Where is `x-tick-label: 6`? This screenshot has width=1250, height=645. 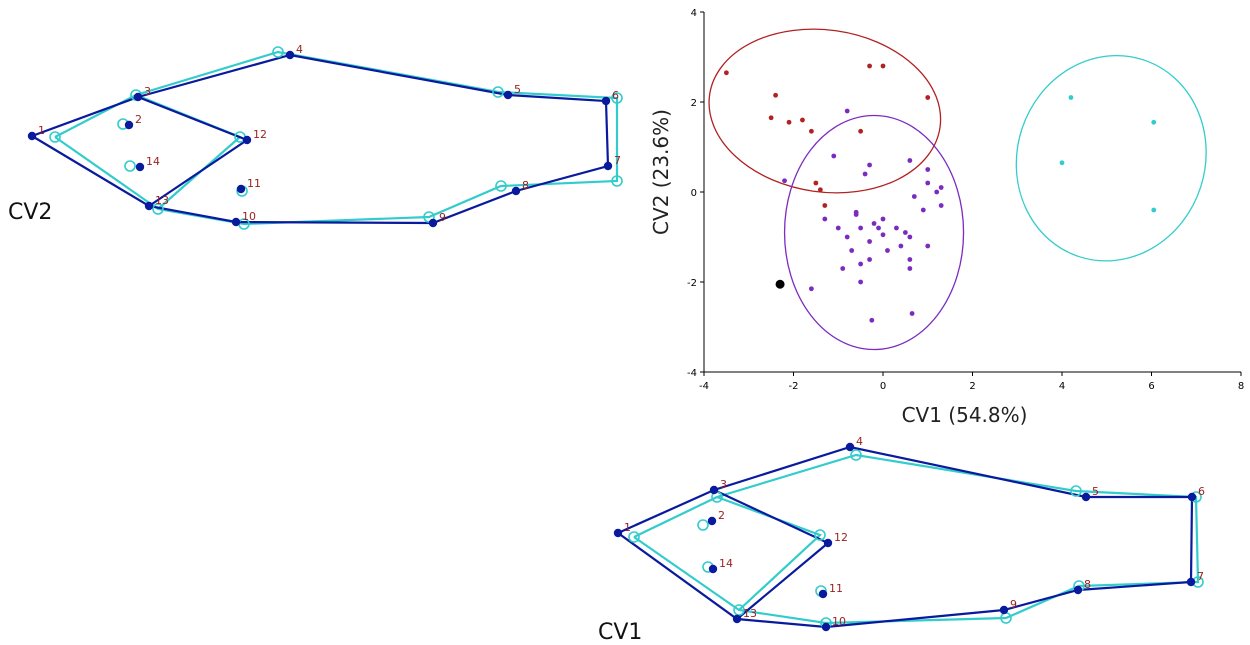
x-tick-label: 6 is located at coordinates (1151, 386).